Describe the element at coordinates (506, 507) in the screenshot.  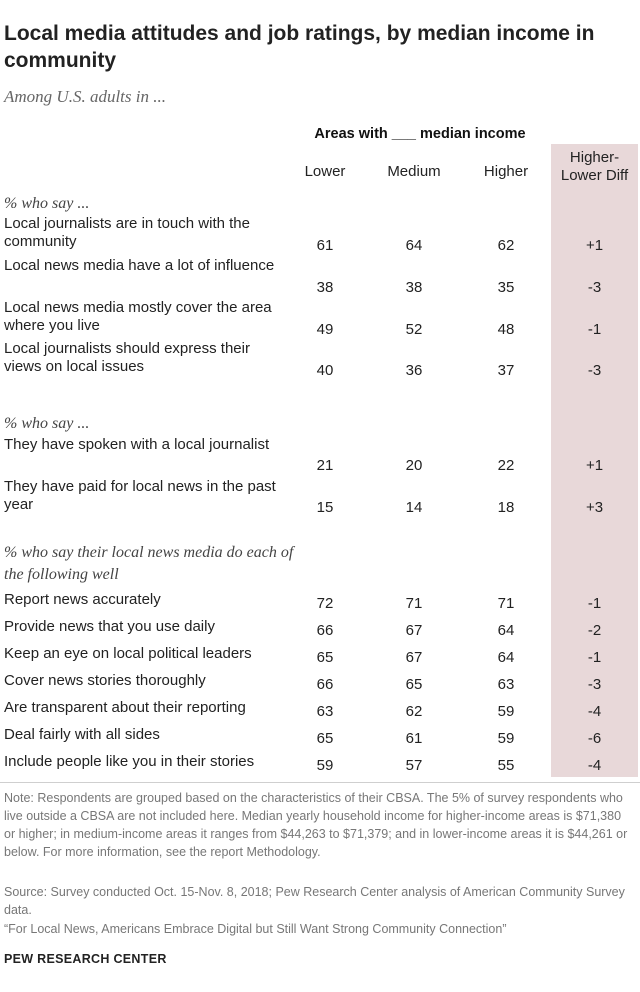
I see `cell-higher: 18` at that location.